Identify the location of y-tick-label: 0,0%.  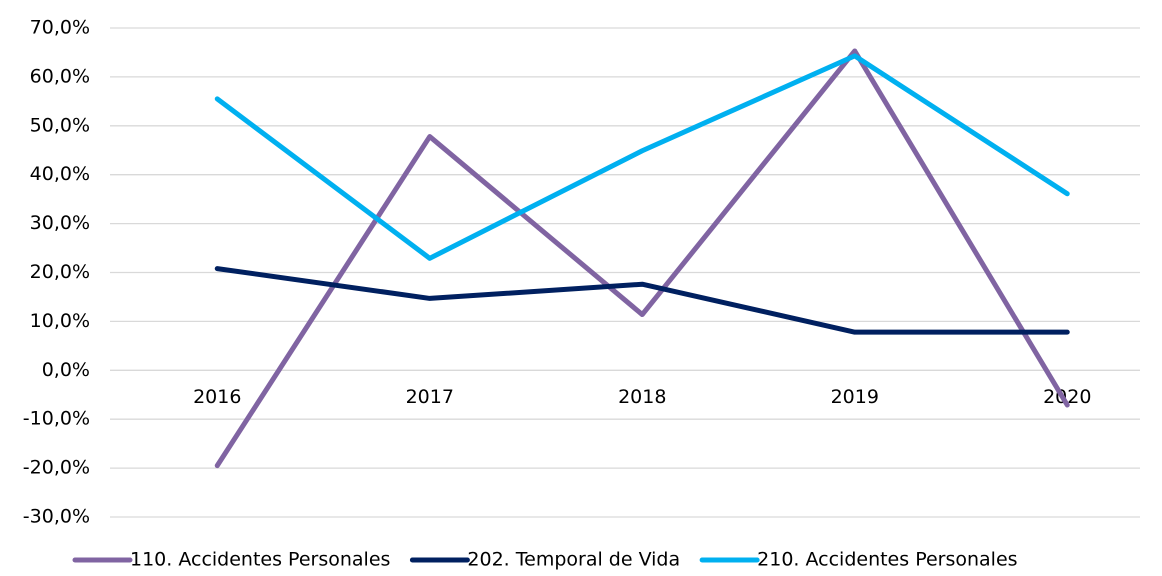
(66, 370).